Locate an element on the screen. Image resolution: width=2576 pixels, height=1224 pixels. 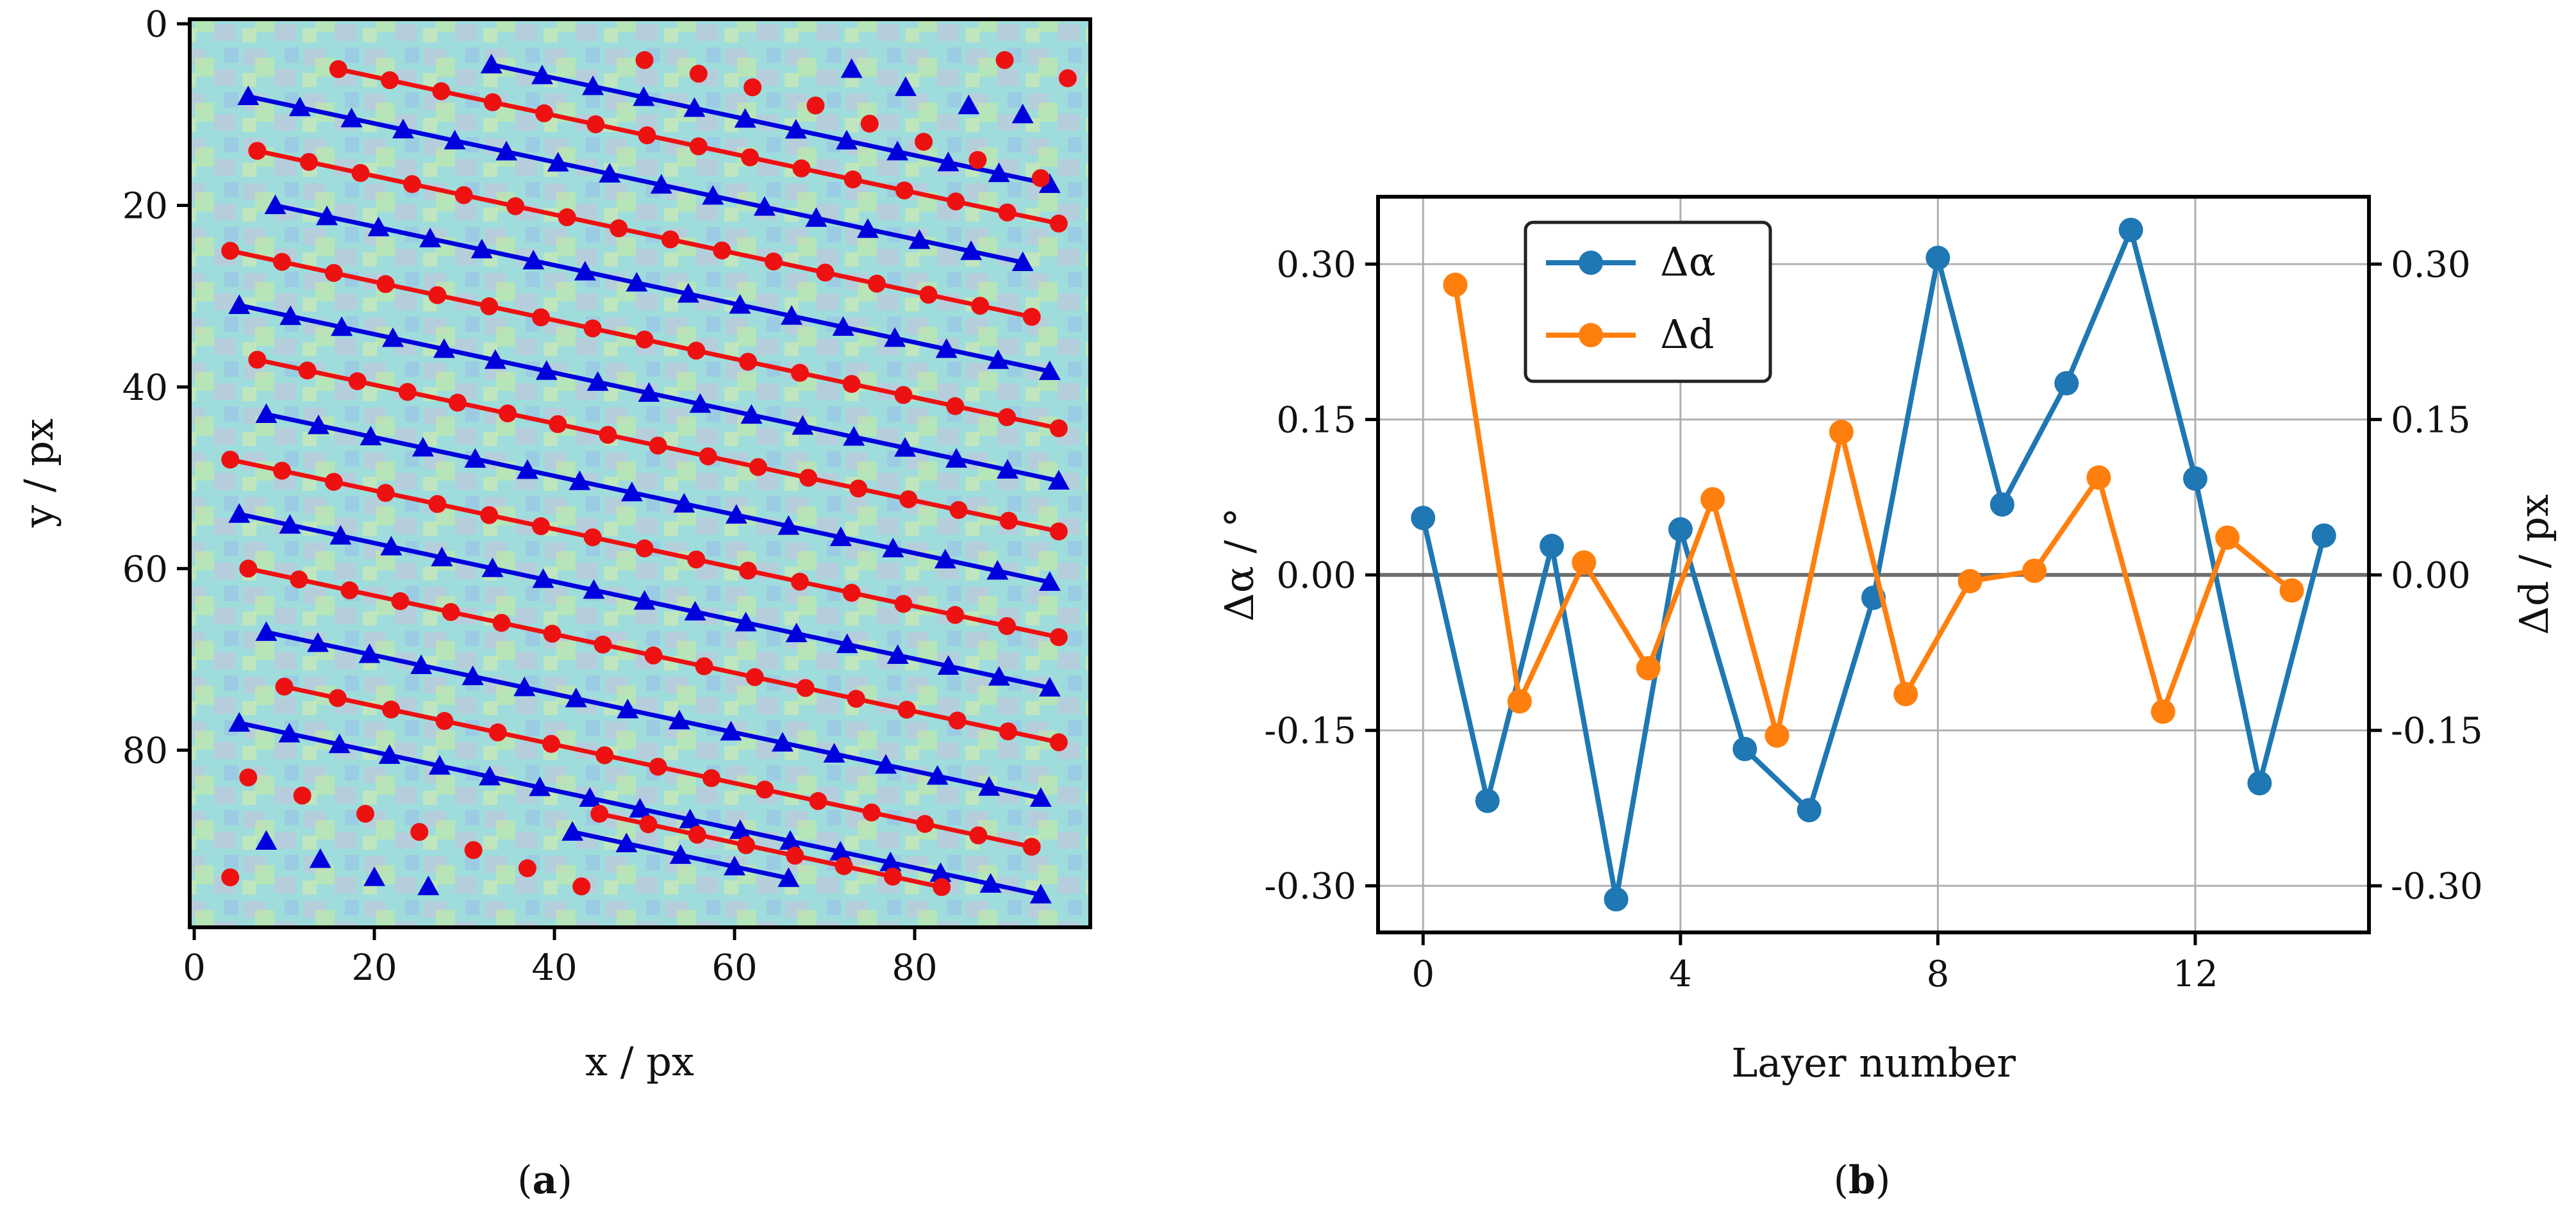
x-tick-label: 60 is located at coordinates (734, 968).